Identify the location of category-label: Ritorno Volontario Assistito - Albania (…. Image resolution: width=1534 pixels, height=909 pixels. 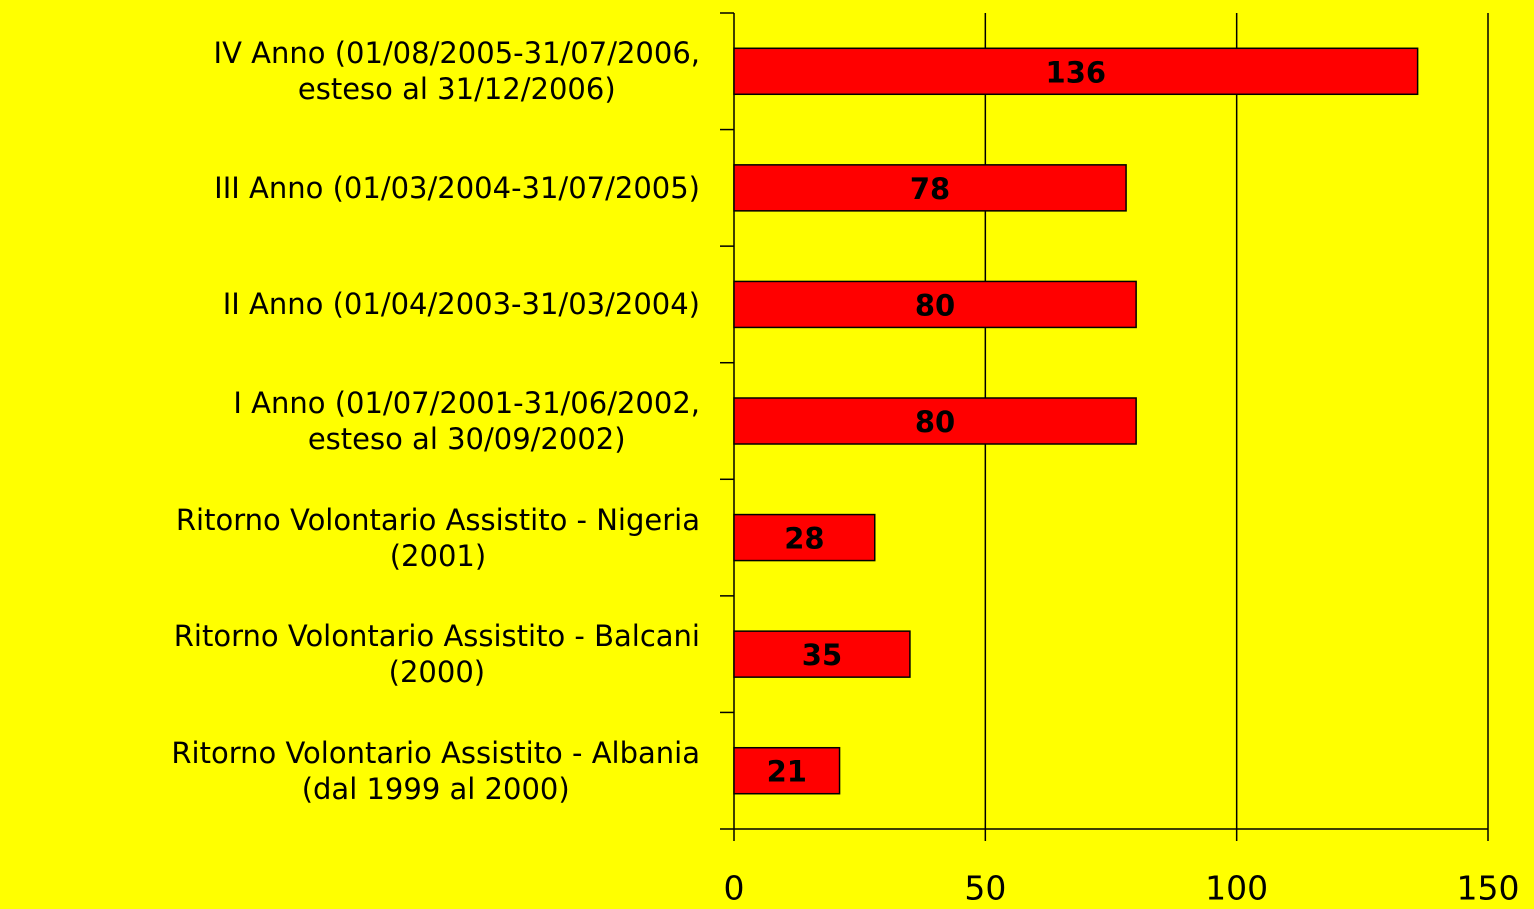
(435, 770).